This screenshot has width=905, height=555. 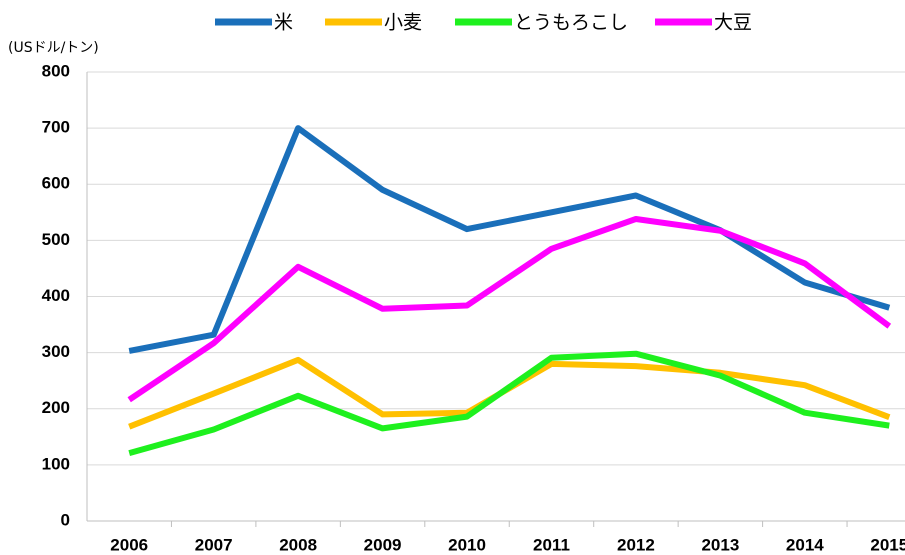 What do you see at coordinates (129, 544) in the screenshot?
I see `x-tick-label: 2006` at bounding box center [129, 544].